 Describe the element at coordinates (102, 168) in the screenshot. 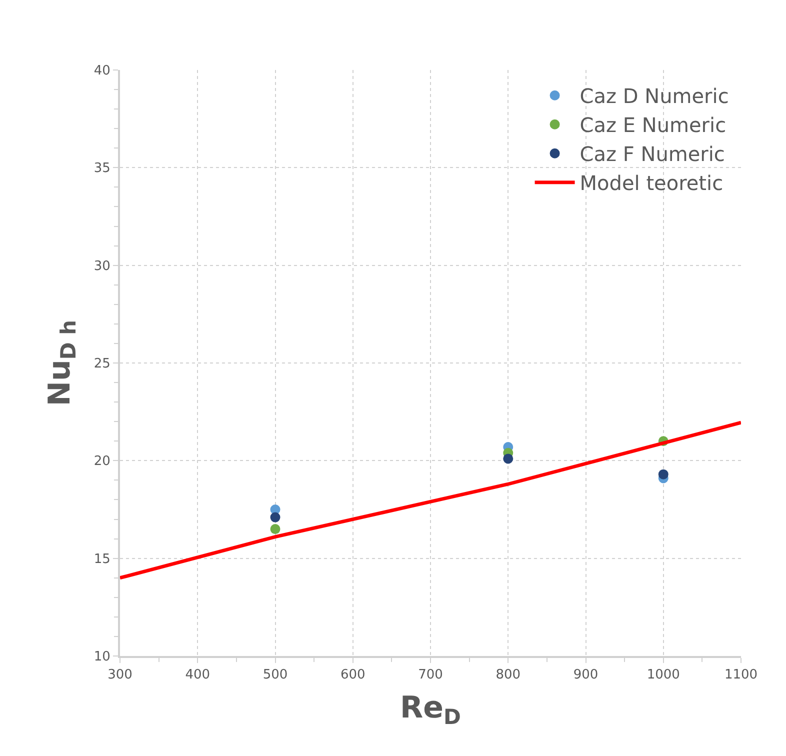

I see `y-tick-label: 35` at that location.